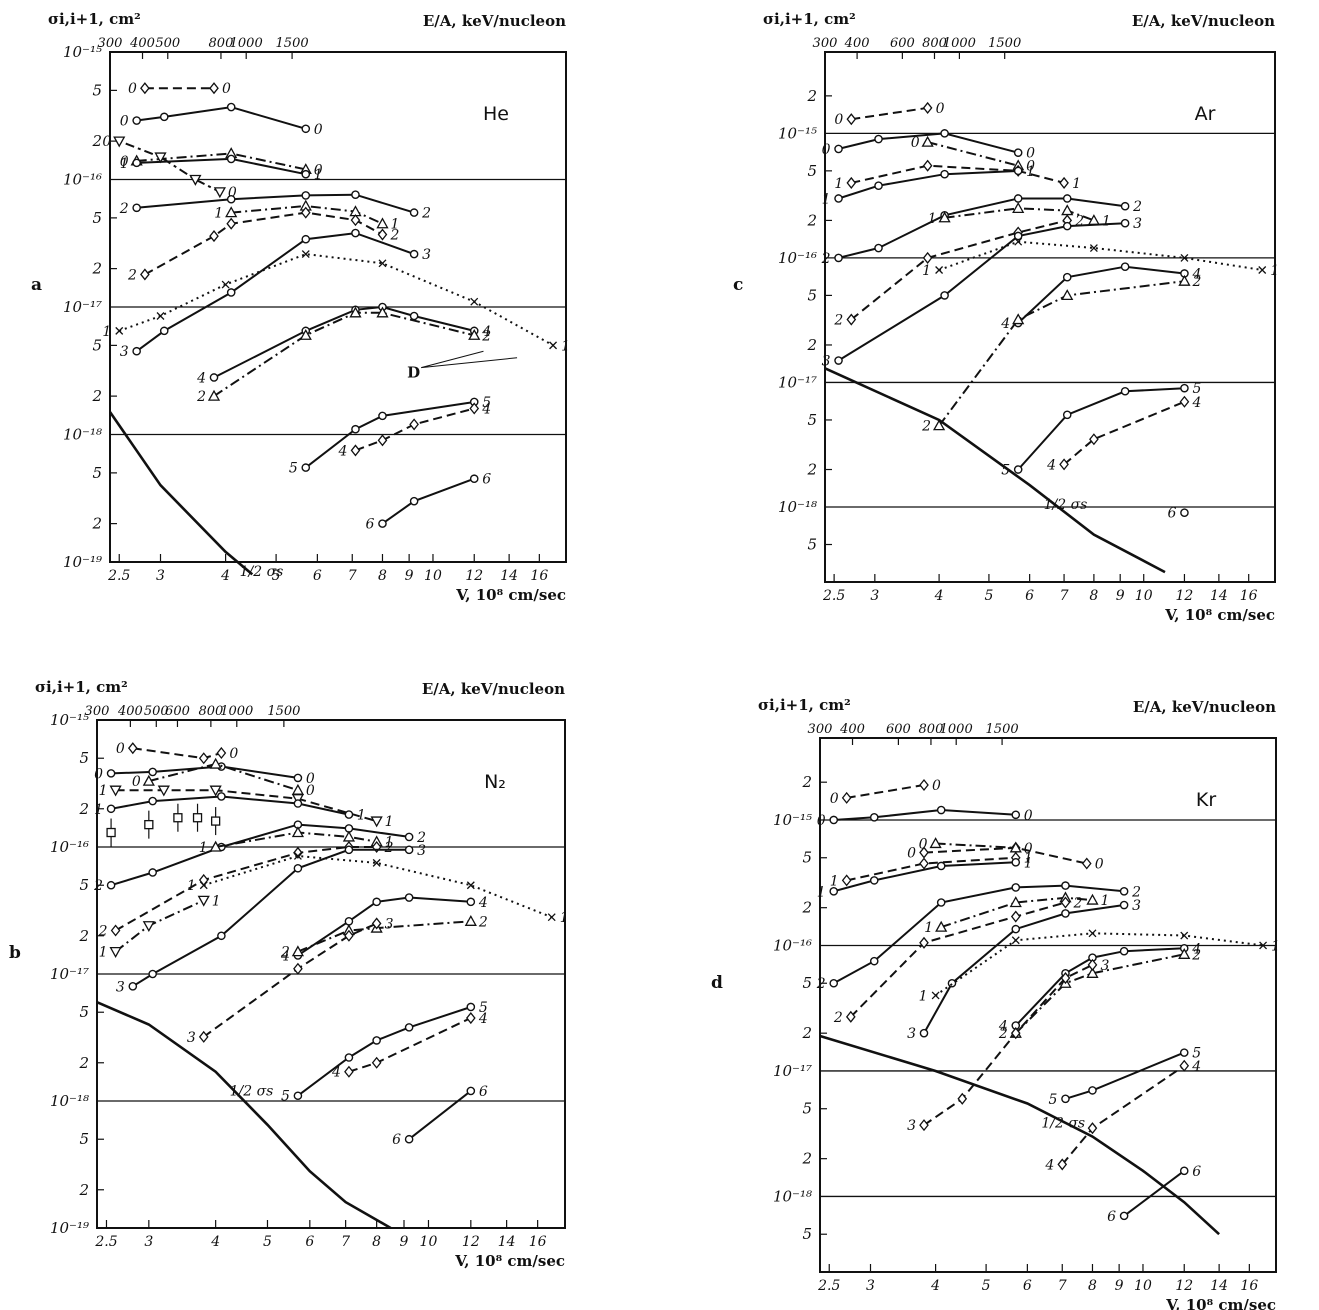 The image size is (1319, 1310). What do you see at coordinates (1004, 43) in the screenshot?
I see `top-tick-label: 1500` at bounding box center [1004, 43].